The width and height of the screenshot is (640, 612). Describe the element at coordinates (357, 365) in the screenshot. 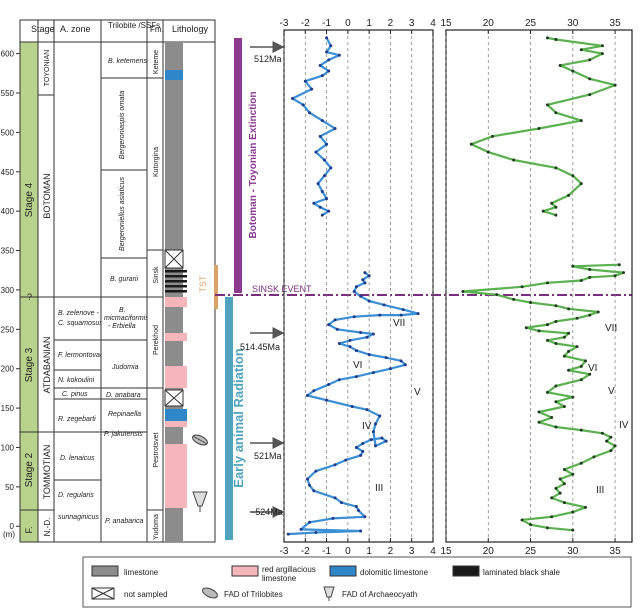

I see `c-label-vi: VI` at that location.